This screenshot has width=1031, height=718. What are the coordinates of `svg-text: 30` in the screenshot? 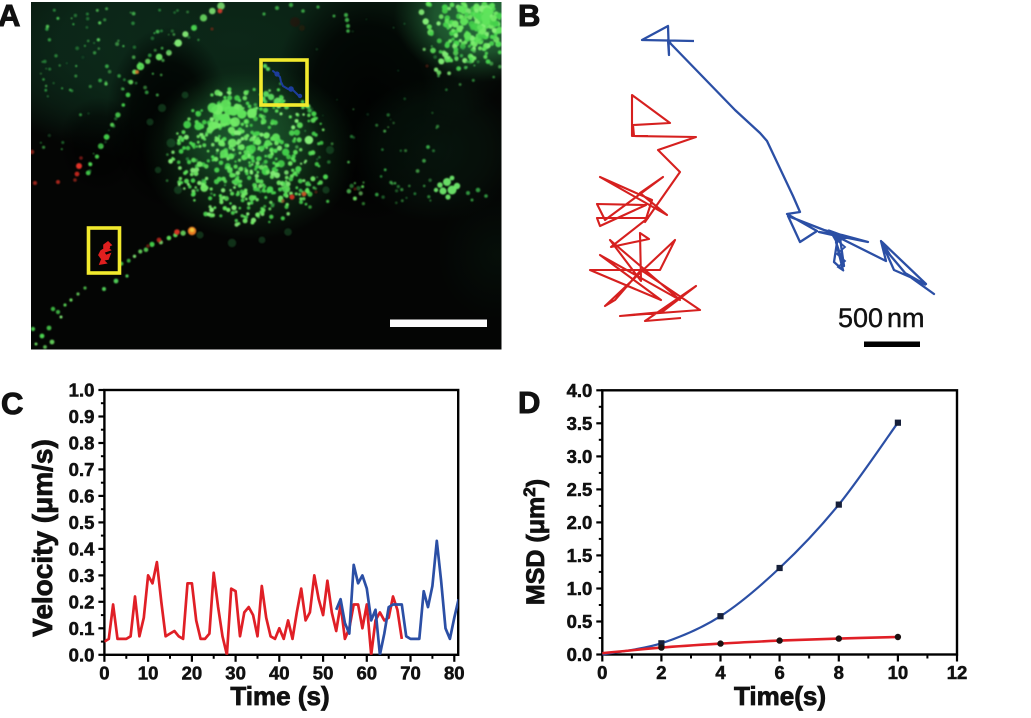 It's located at (235, 672).